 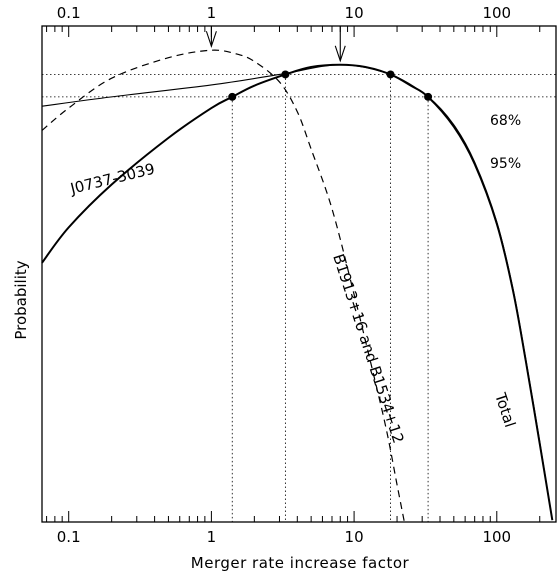 I want to click on label-68: 68%, so click(x=505, y=121).